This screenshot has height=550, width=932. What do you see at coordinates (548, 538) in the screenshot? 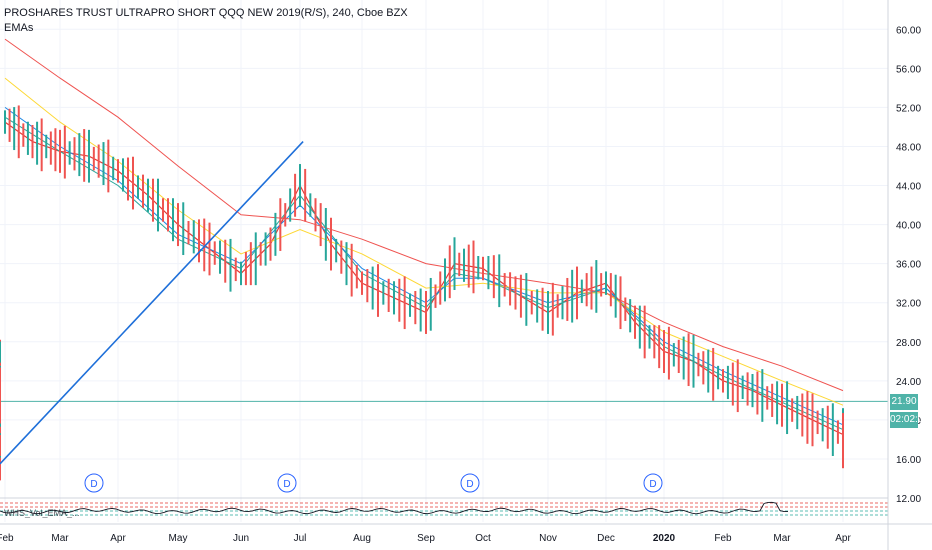
I see `time-tick-label: Nov` at bounding box center [548, 538].